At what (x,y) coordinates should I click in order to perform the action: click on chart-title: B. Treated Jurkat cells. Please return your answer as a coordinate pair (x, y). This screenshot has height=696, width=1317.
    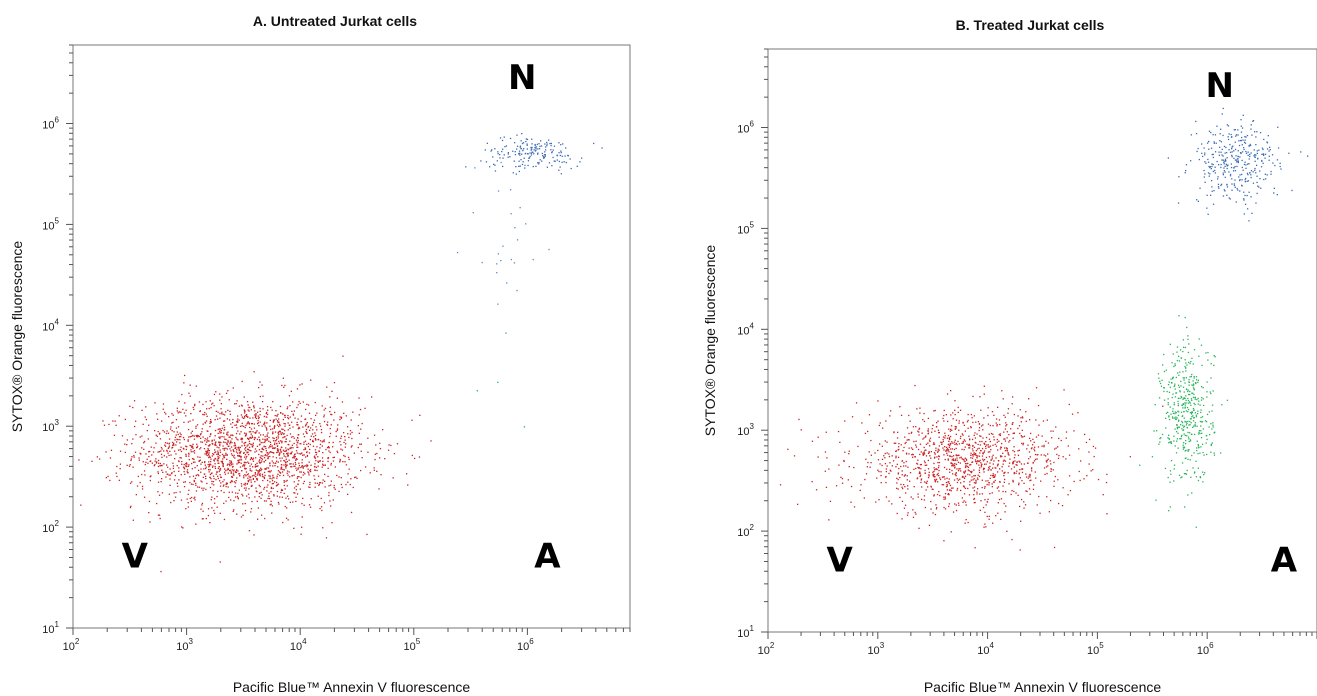
    Looking at the image, I should click on (1030, 25).